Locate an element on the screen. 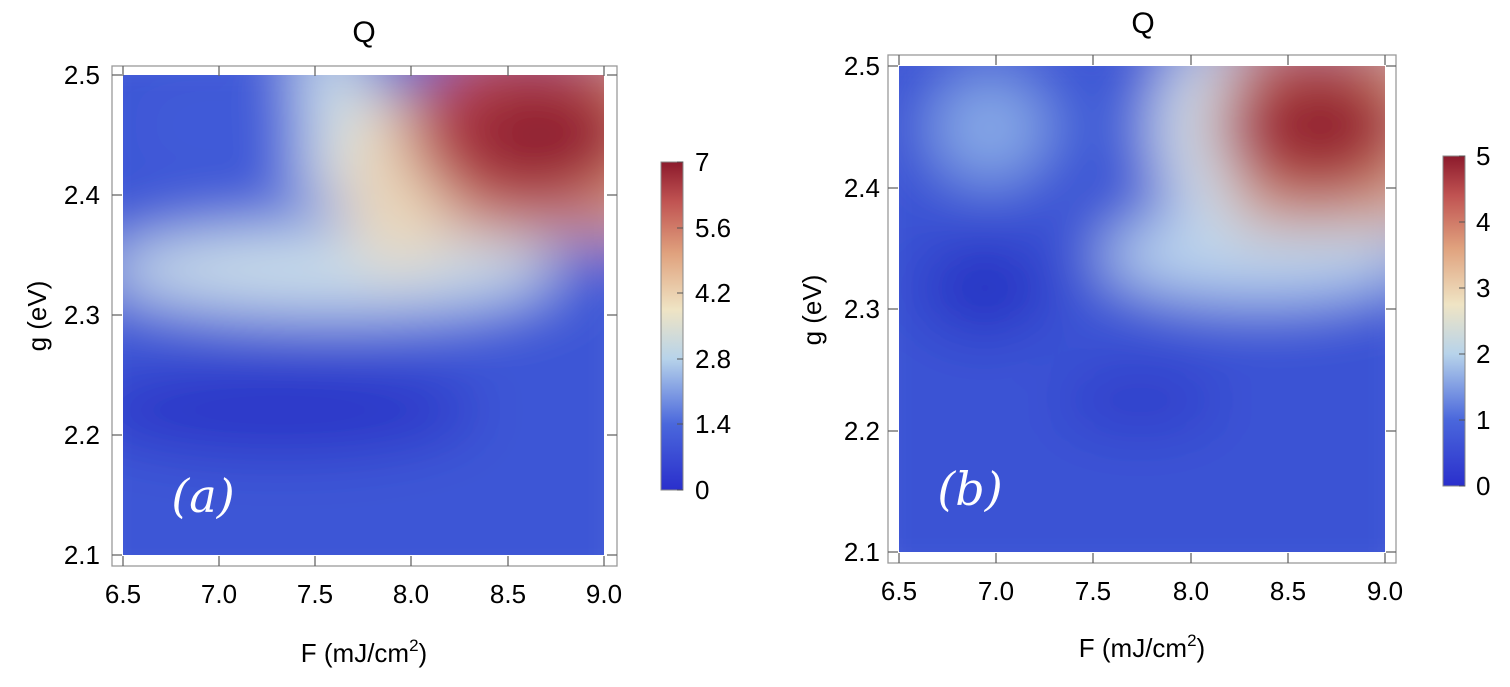 This screenshot has height=687, width=1510. colorbar-b-tick-3: 3 is located at coordinates (1483, 288).